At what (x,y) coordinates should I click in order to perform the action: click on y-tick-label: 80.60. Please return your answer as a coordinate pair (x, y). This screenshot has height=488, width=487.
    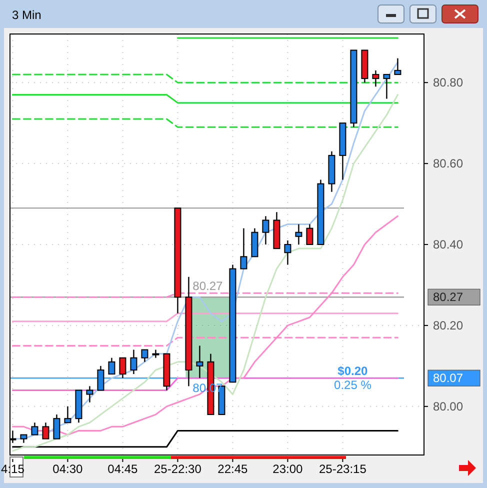
    Looking at the image, I should click on (448, 163).